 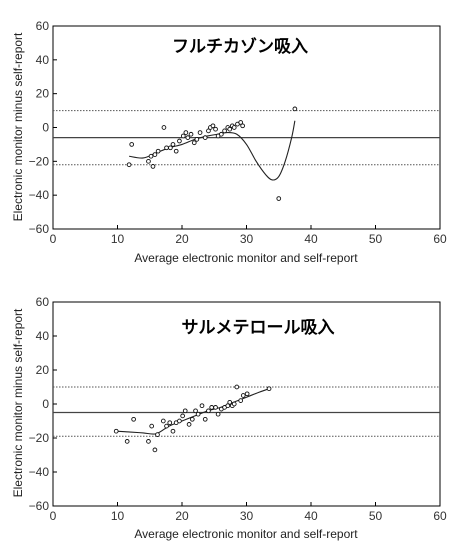 What do you see at coordinates (376, 239) in the screenshot?
I see `x-tick-label: 50` at bounding box center [376, 239].